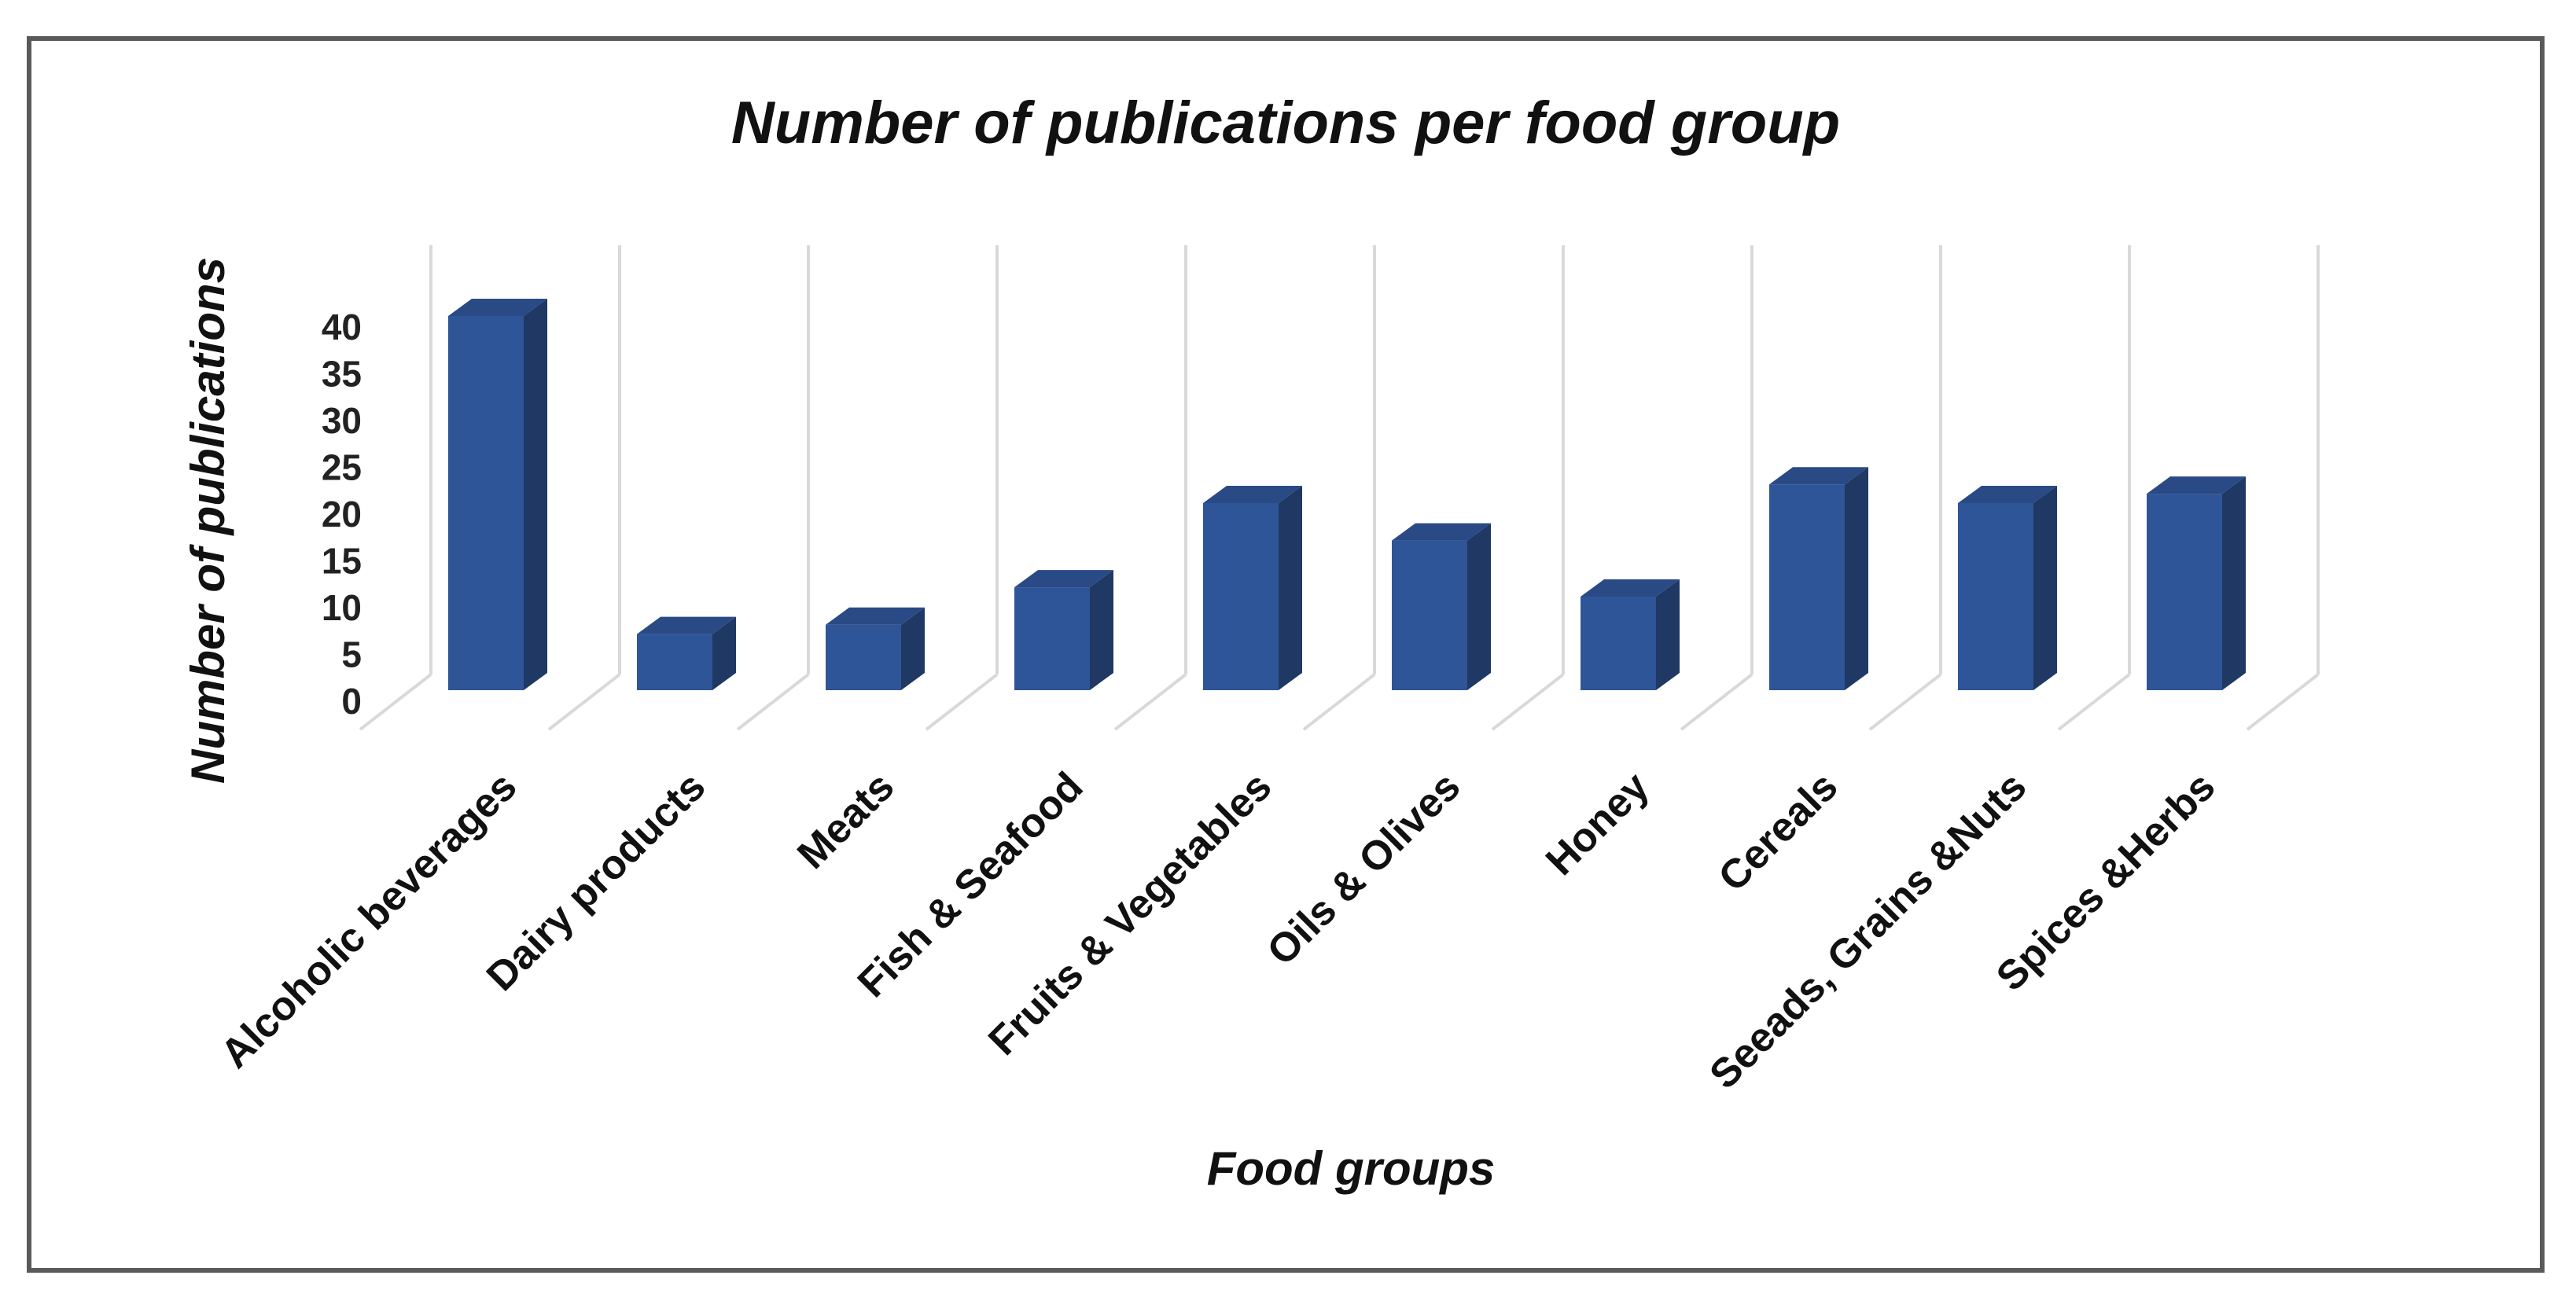 This screenshot has width=2576, height=1312. Describe the element at coordinates (1598, 823) in the screenshot. I see `x-category-label: Honey` at that location.